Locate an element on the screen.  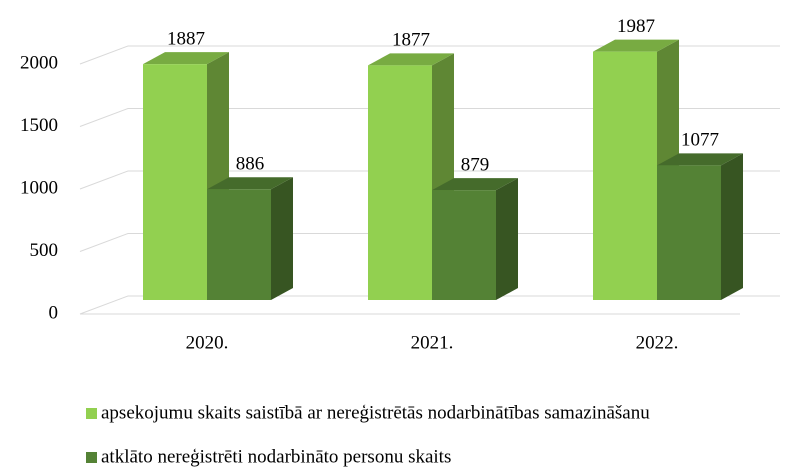
y-tick-label: 1000 is located at coordinates (39, 187).